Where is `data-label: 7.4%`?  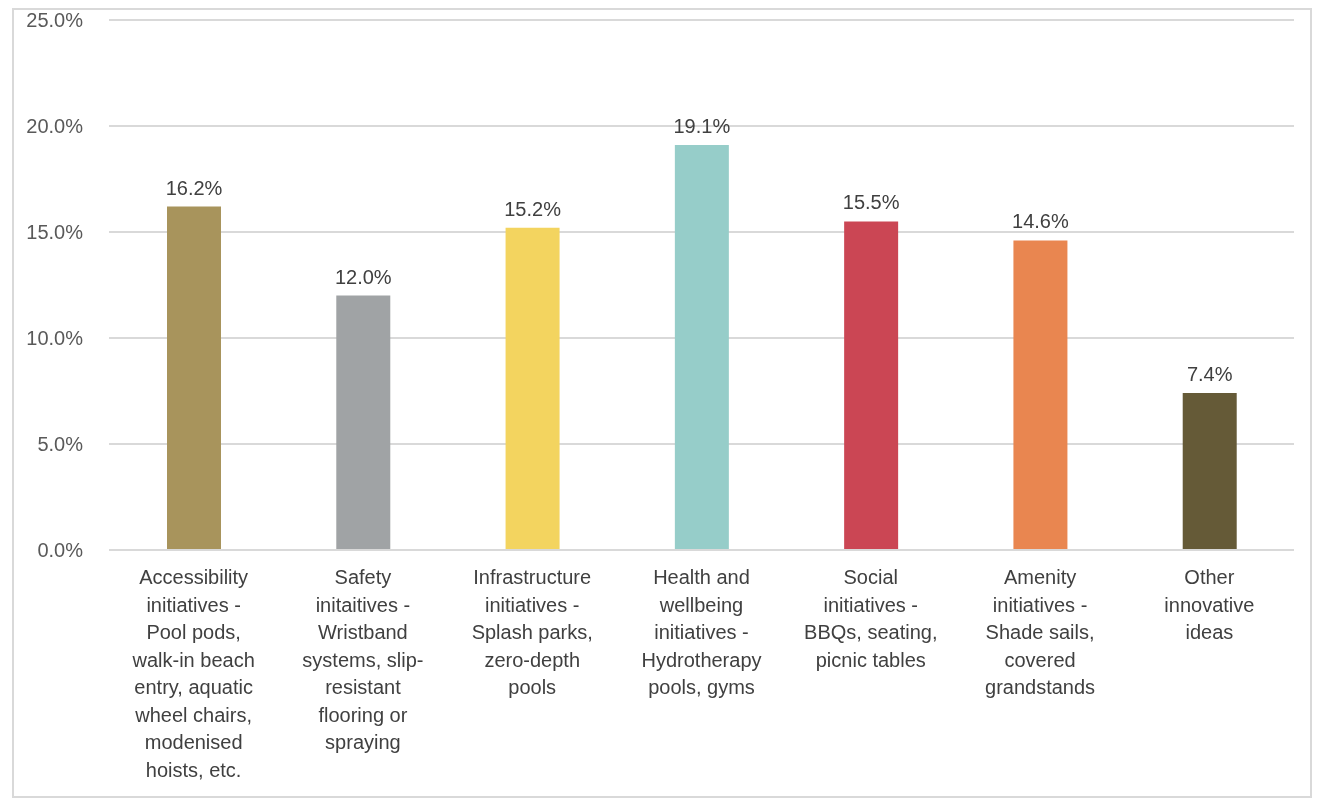
data-label: 7.4% is located at coordinates (1209, 374).